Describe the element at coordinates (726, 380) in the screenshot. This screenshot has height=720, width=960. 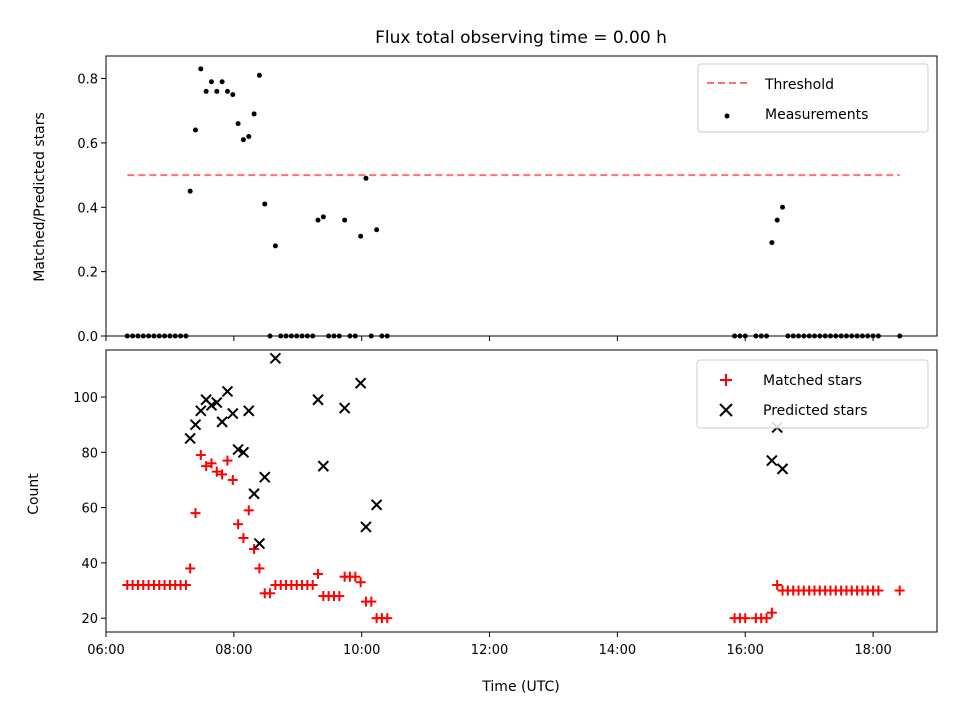
I see `legend-matched-swatch` at that location.